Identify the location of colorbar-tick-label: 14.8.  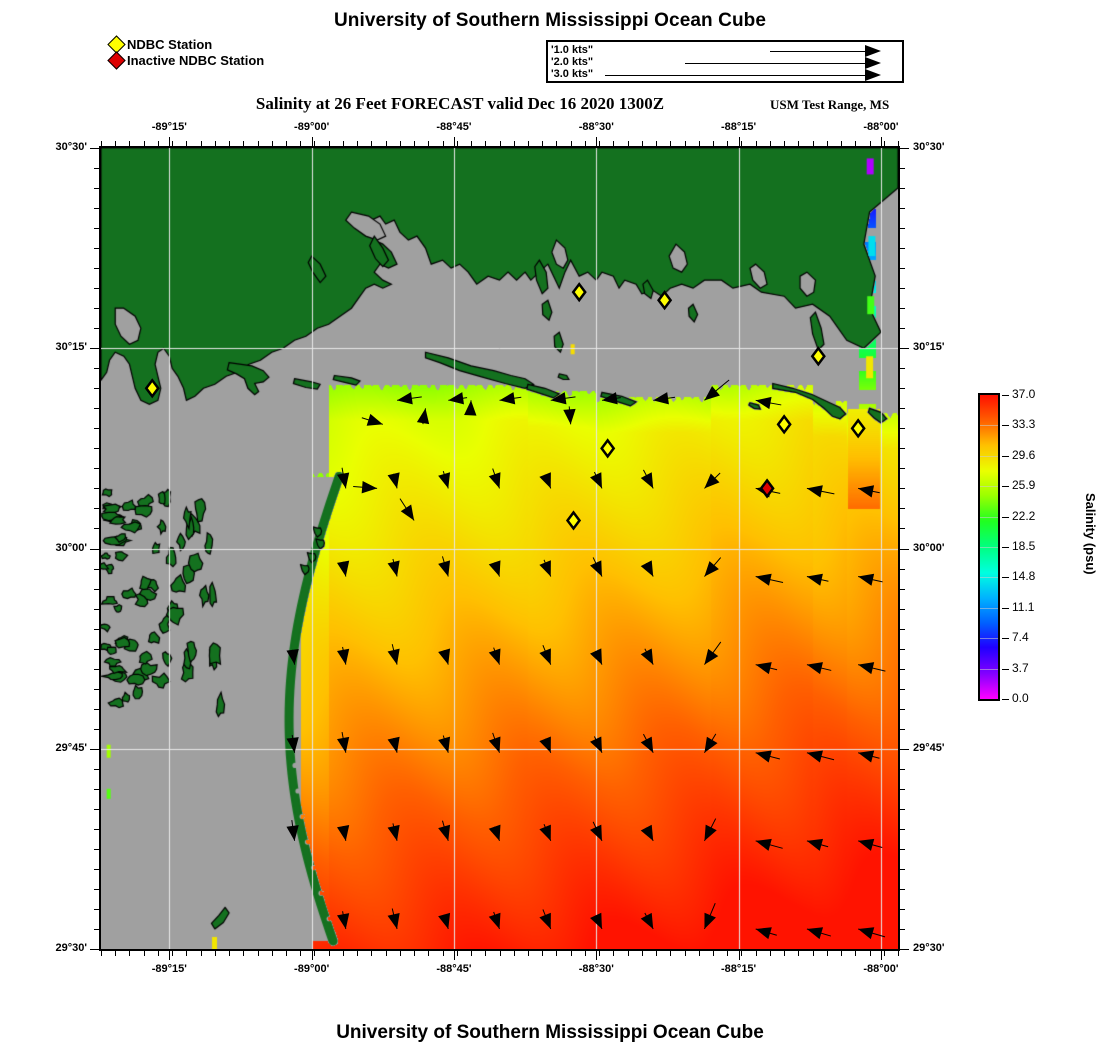
(1024, 576).